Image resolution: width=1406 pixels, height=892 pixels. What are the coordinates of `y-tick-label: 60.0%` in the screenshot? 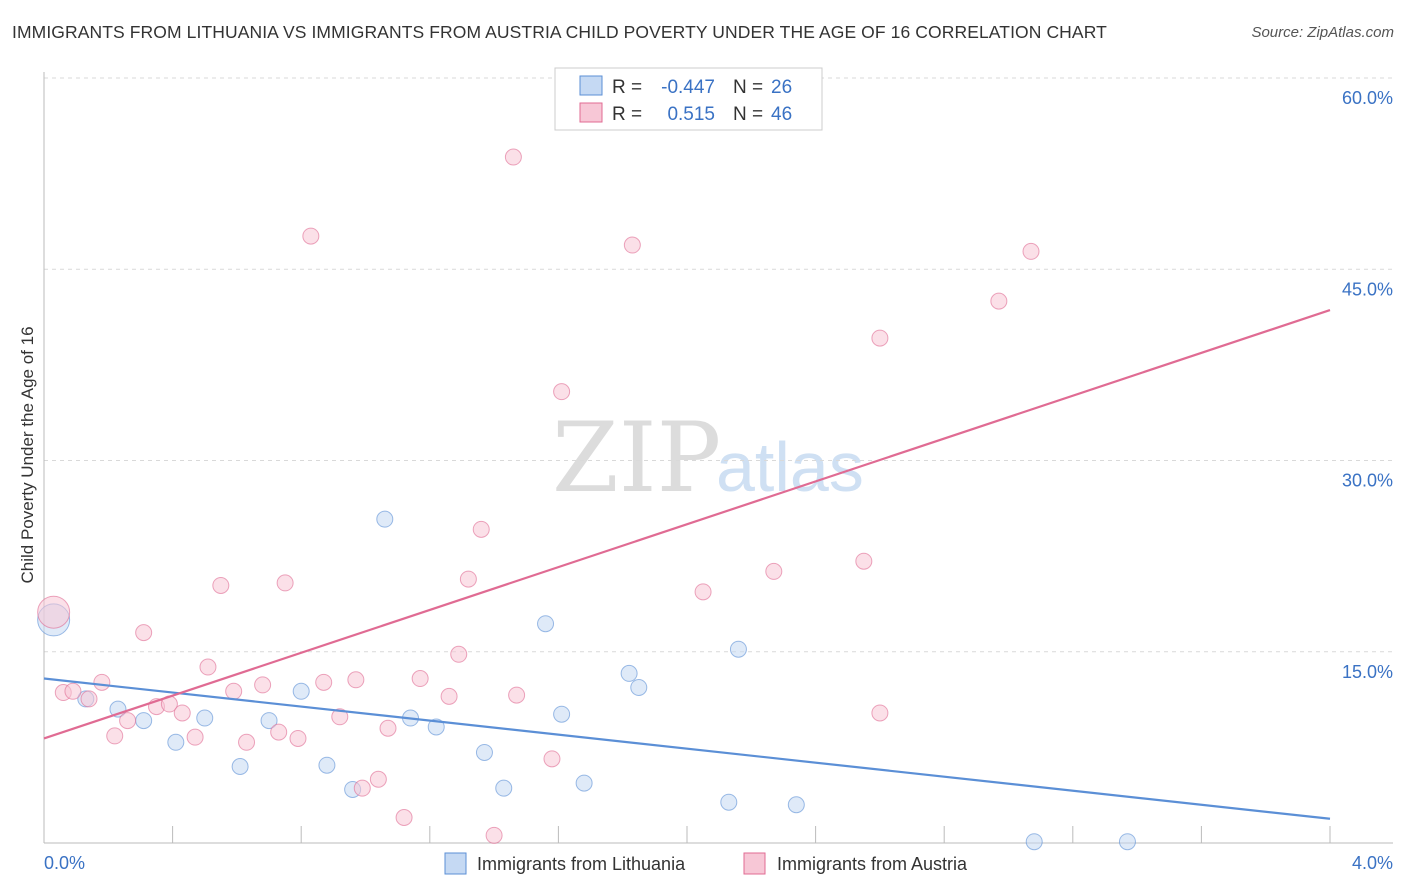 It's located at (1367, 98).